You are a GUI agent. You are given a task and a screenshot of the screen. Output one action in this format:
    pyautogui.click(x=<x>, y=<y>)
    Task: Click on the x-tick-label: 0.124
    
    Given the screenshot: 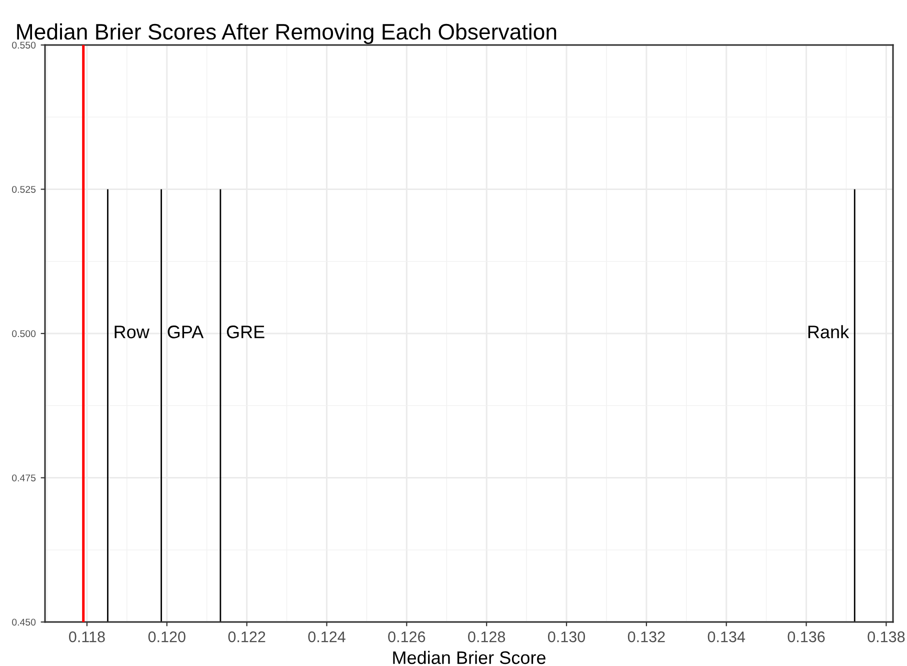 What is the action you would take?
    pyautogui.click(x=327, y=636)
    